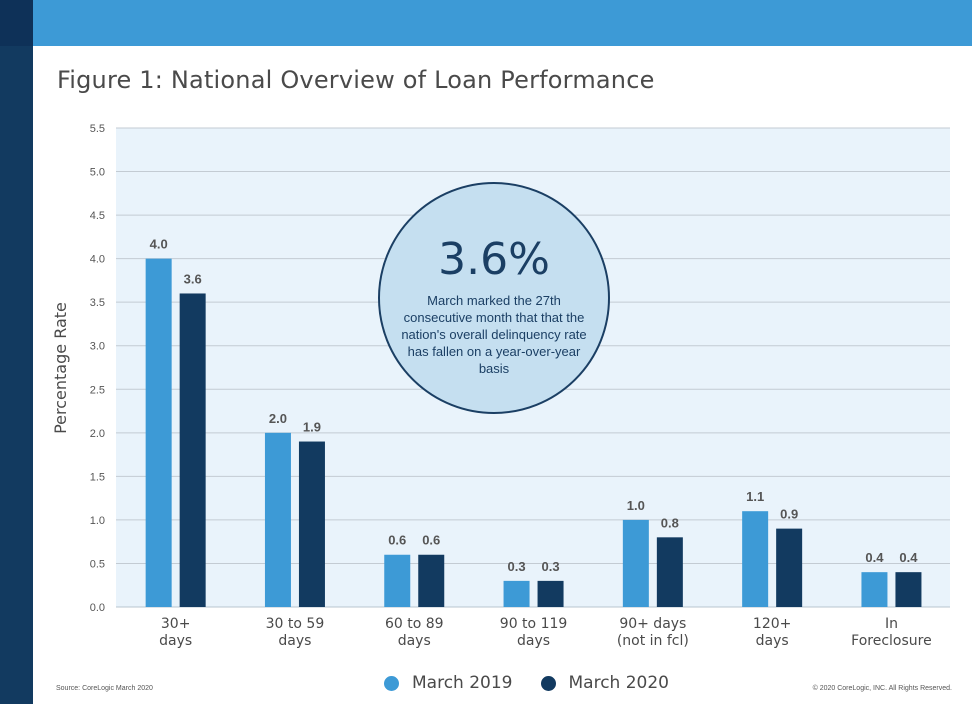  I want to click on x-tick-label: 90+ days, so click(652, 624).